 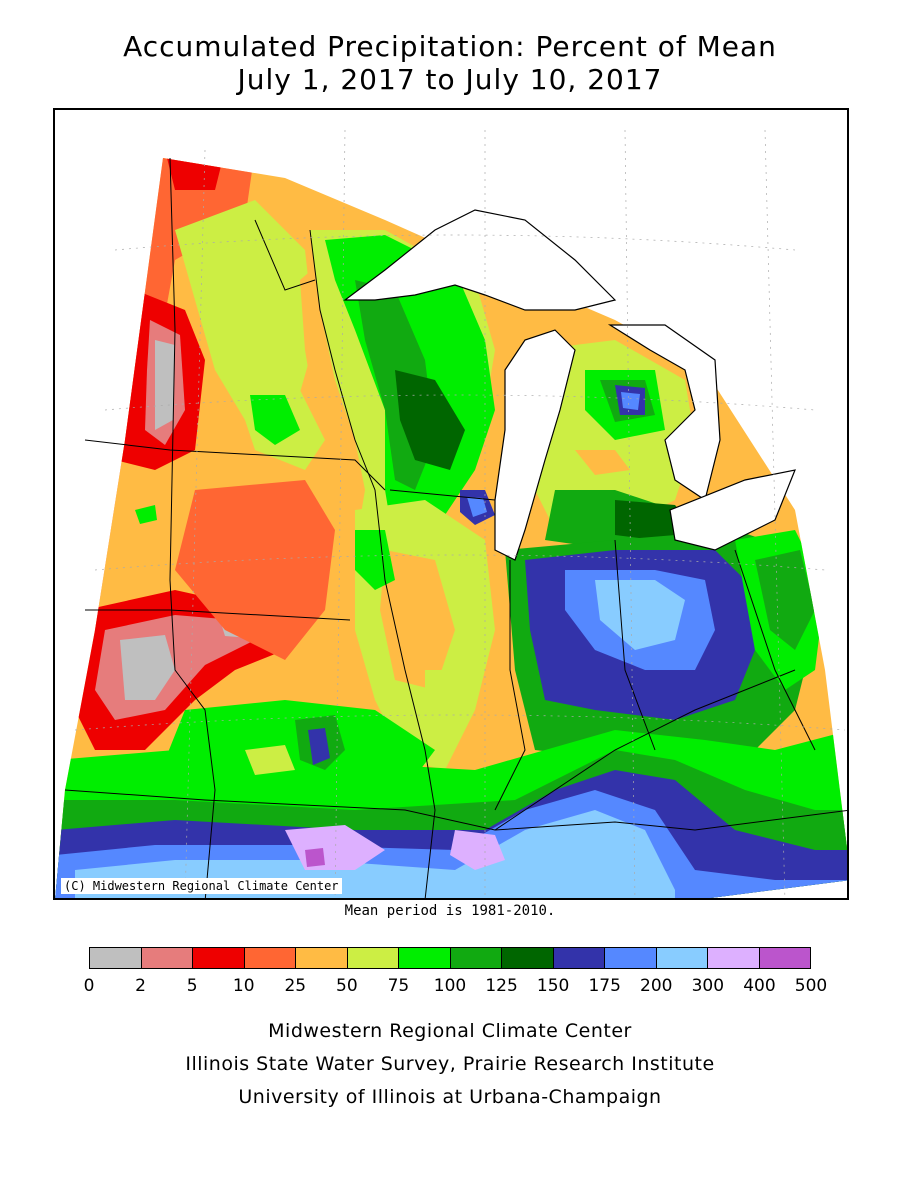 I want to click on copyright-notice: (C) Midwestern Regional Climate Center, so click(x=201, y=886).